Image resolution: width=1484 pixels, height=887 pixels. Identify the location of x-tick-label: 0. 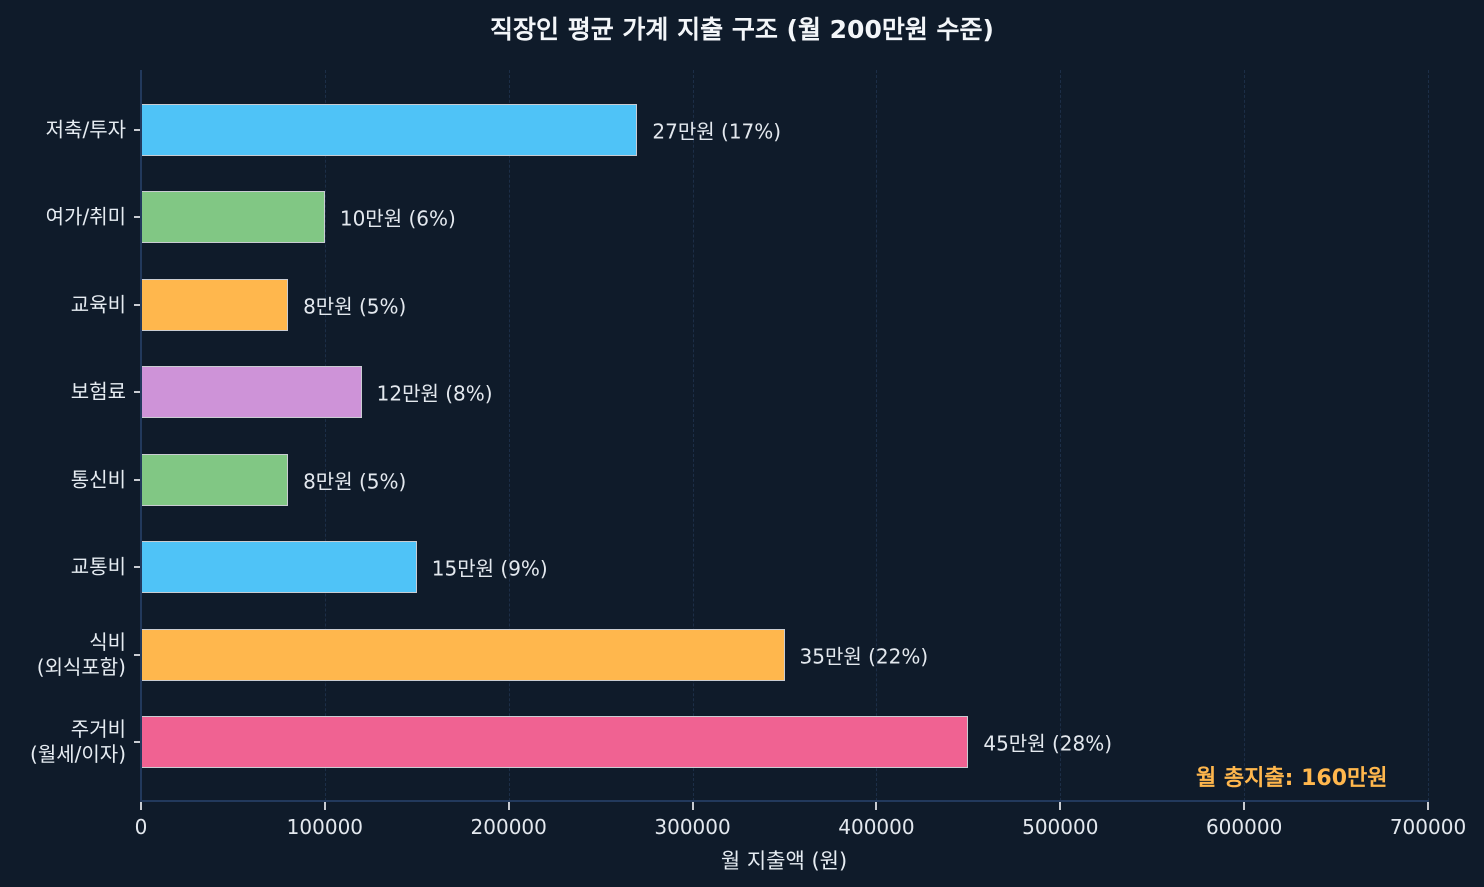
(141, 827).